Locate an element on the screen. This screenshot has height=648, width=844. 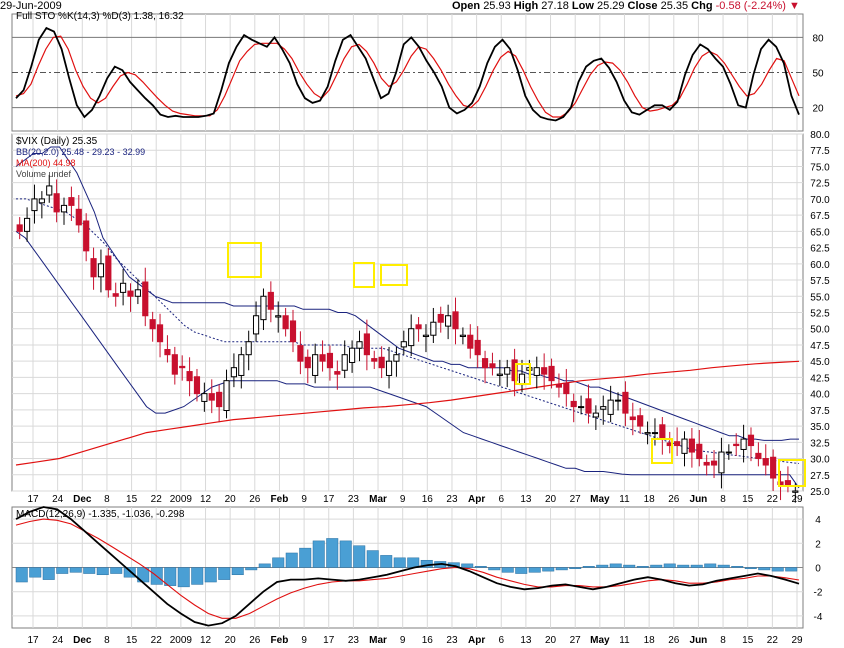
x-tick-label-bottom: 20 is located at coordinates (551, 640).